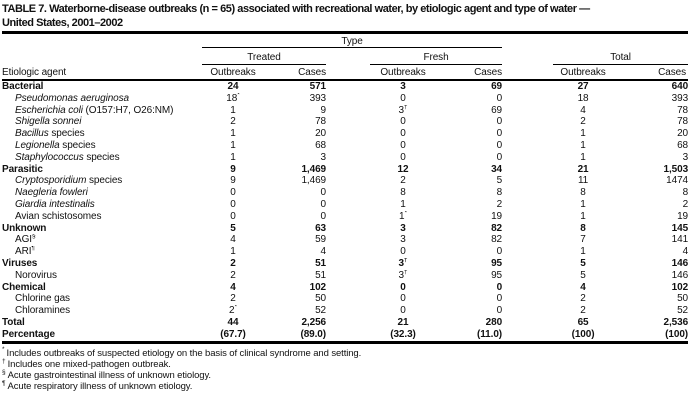  What do you see at coordinates (679, 240) in the screenshot?
I see `total-cases-cell: 141` at bounding box center [679, 240].